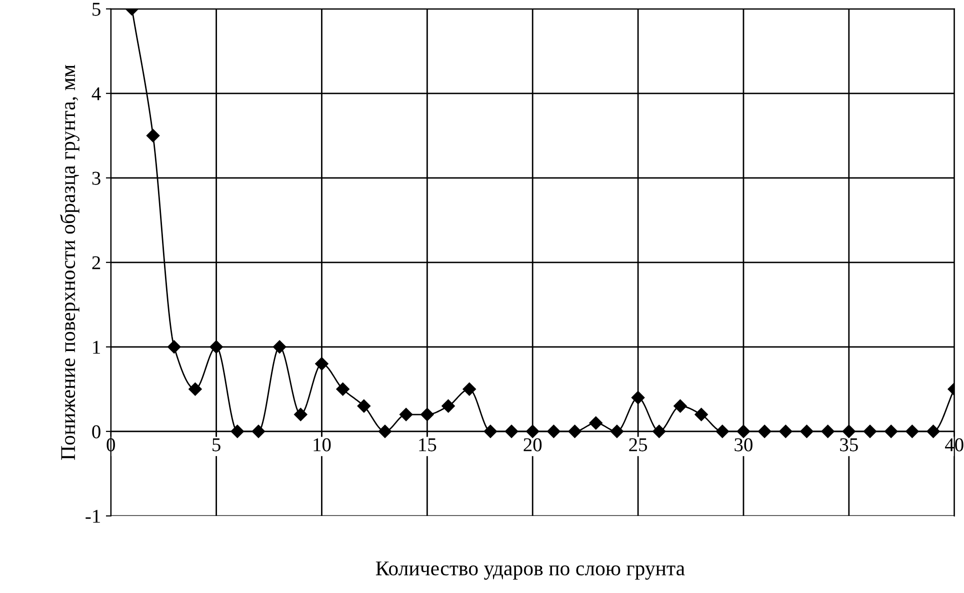  I want to click on y-tick-label: 2, so click(96, 263).